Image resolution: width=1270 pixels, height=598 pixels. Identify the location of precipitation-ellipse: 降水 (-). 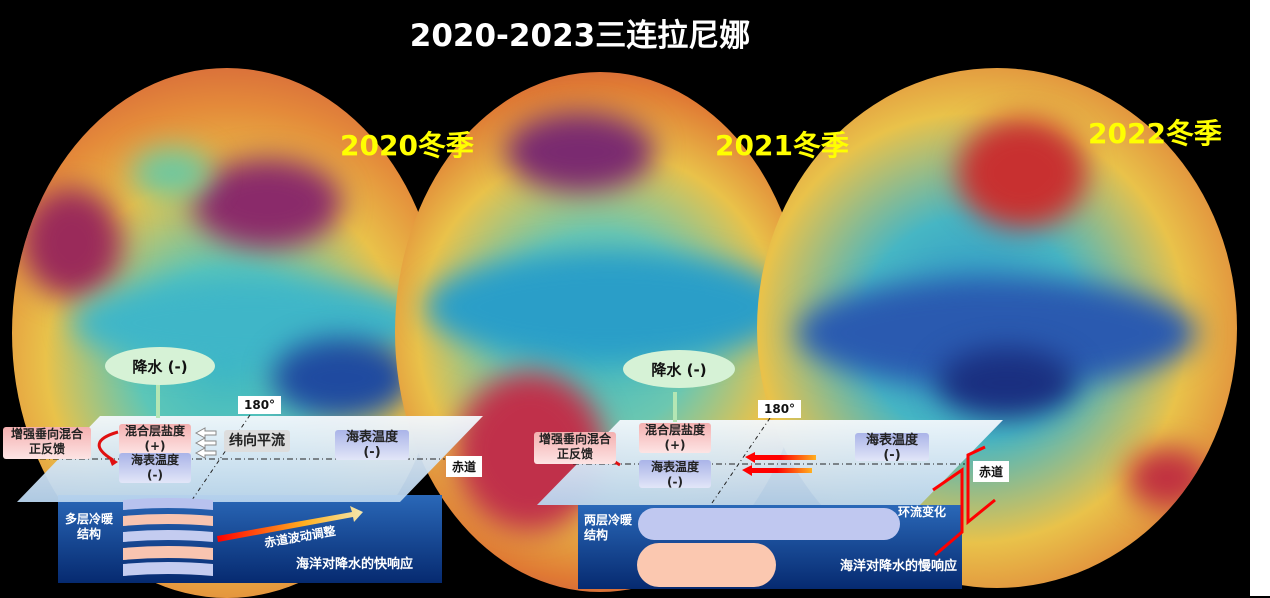
(160, 366).